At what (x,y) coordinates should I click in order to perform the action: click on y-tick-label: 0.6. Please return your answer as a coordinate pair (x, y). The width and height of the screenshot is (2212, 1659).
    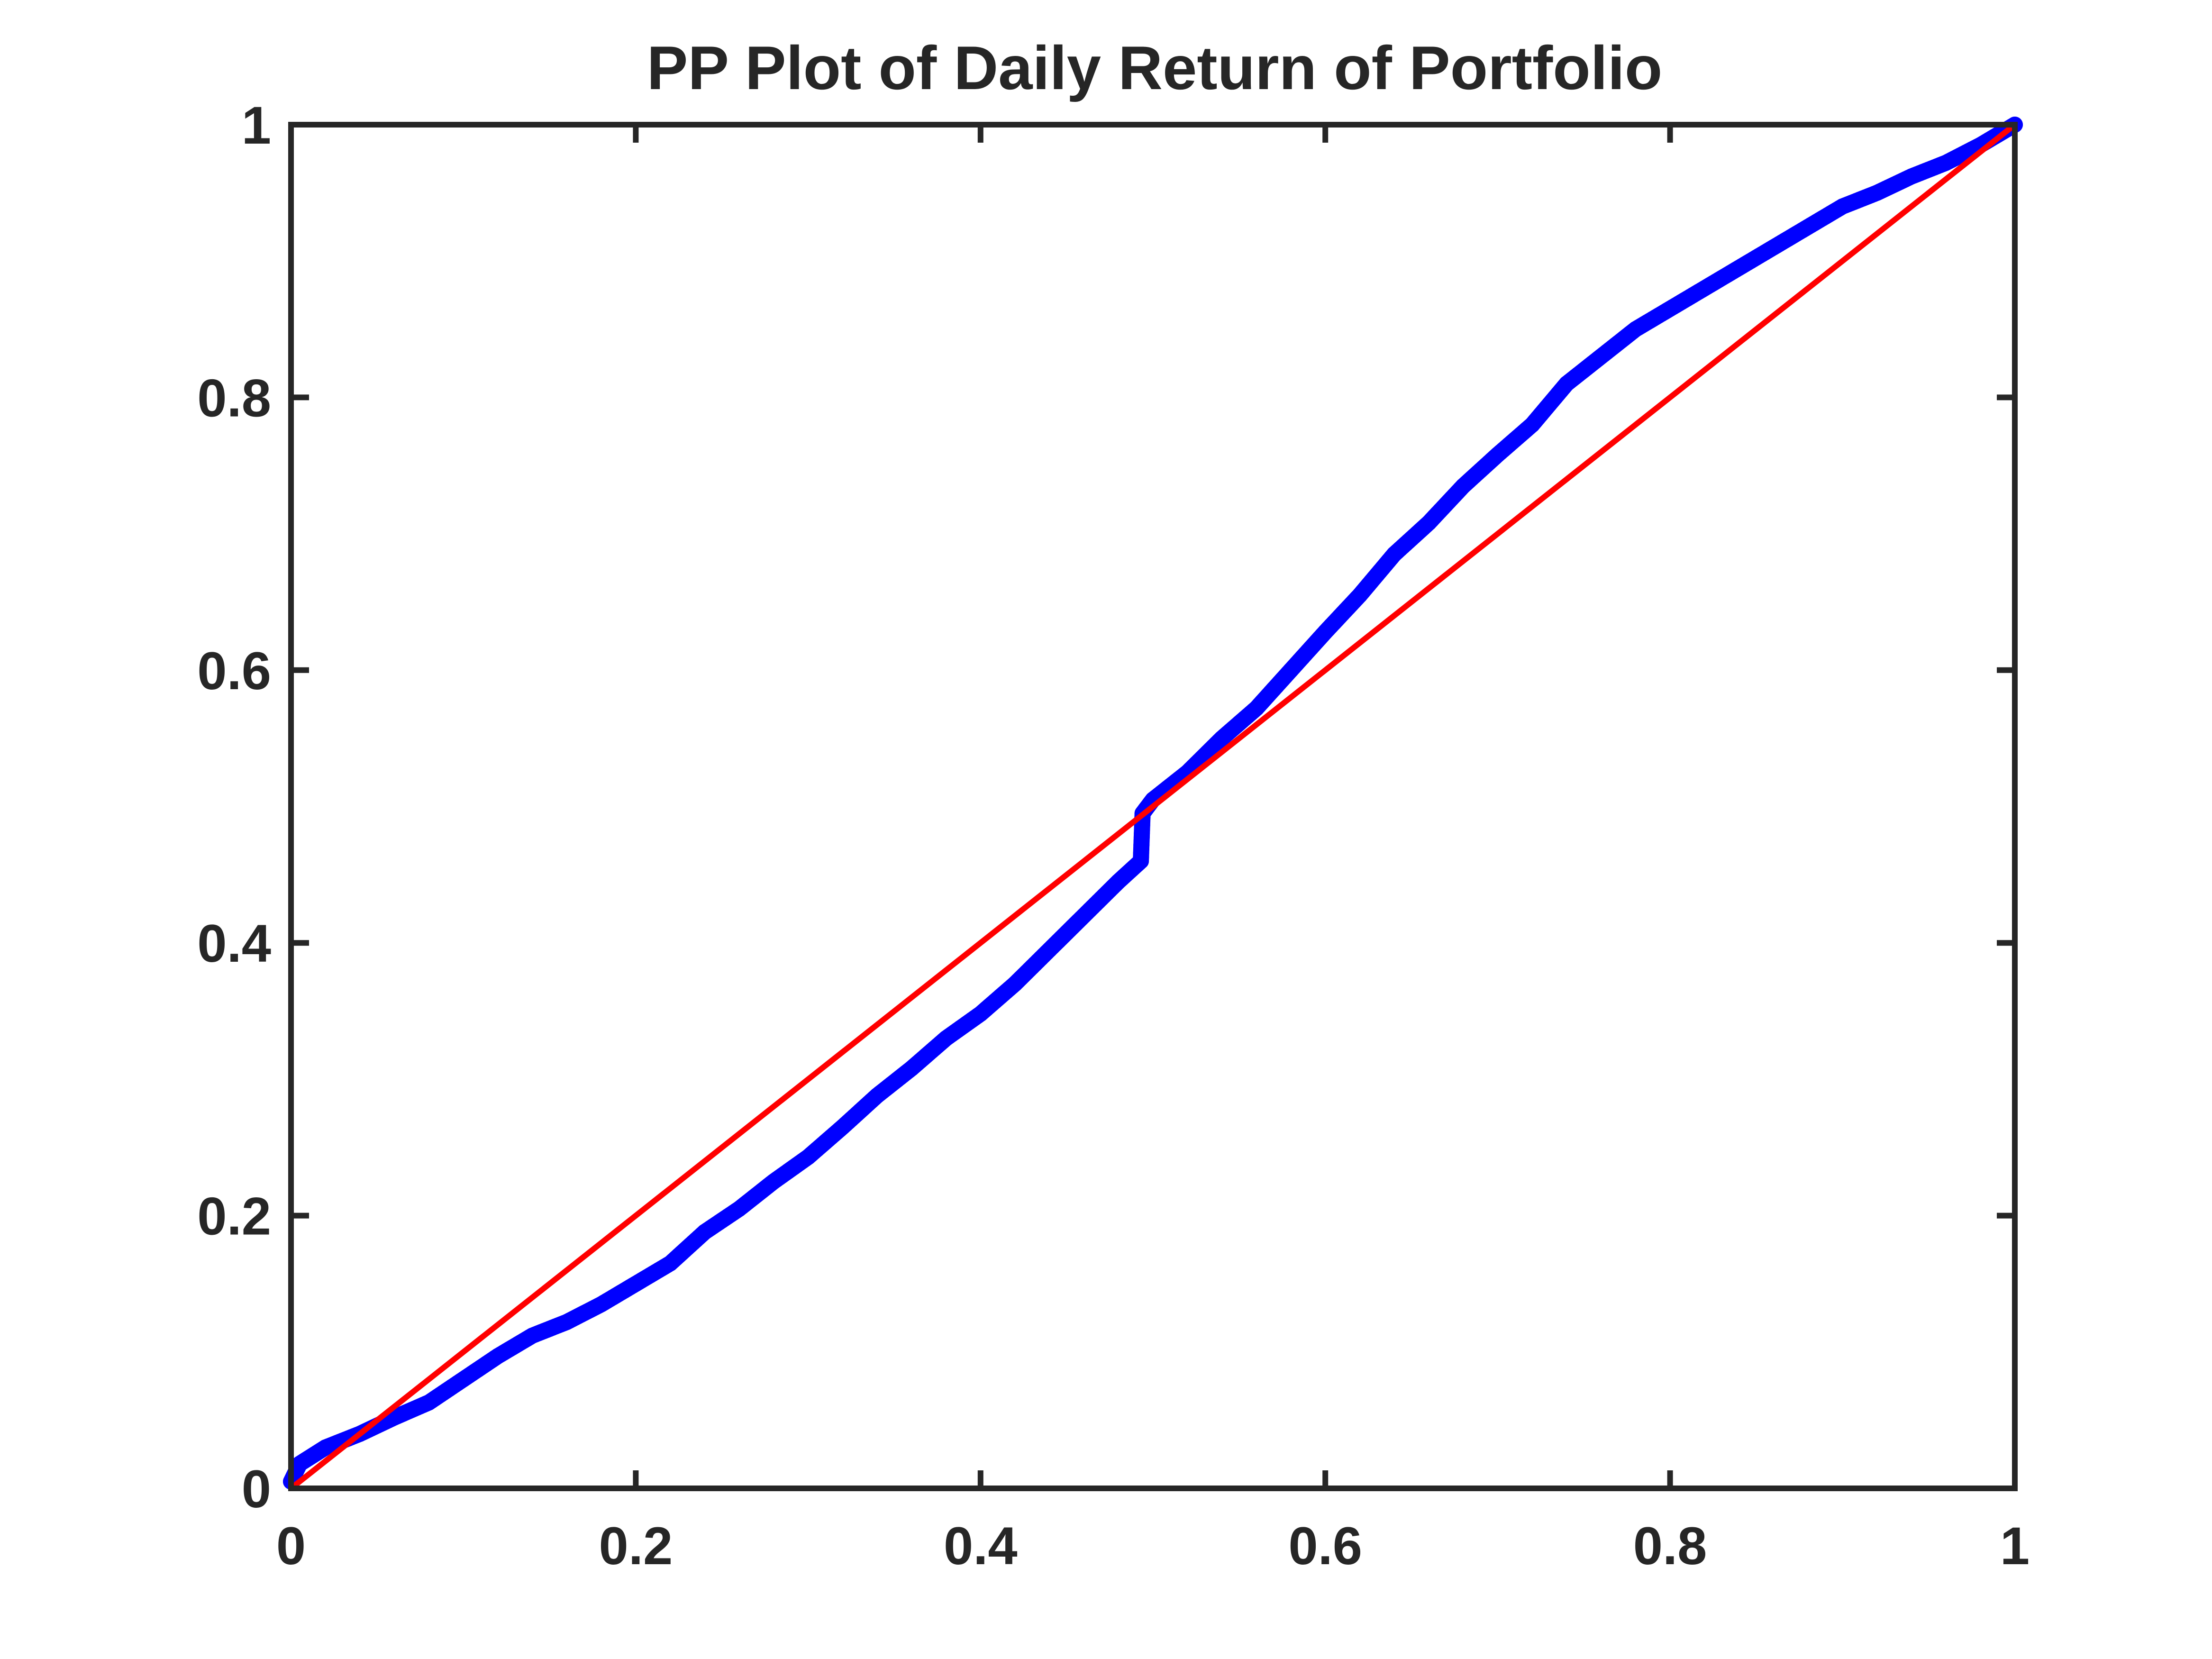
    Looking at the image, I should click on (234, 671).